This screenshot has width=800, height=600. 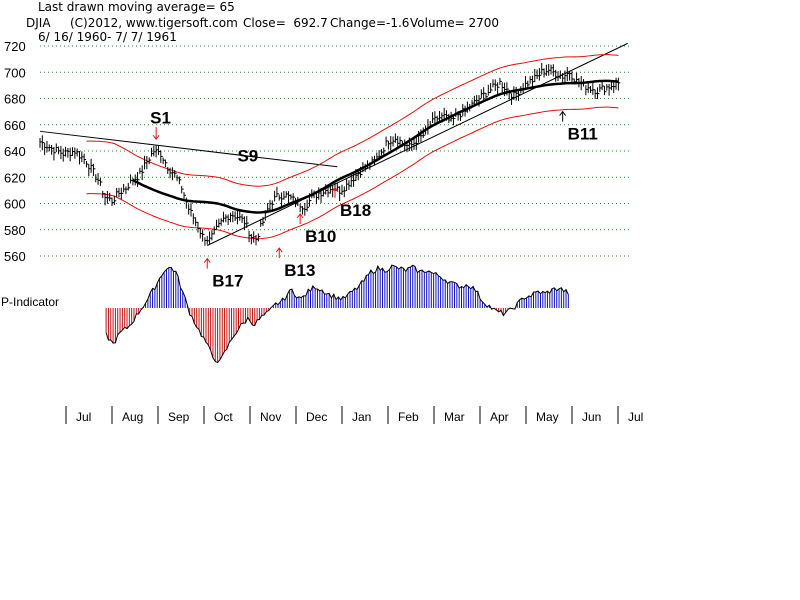 What do you see at coordinates (132, 417) in the screenshot?
I see `month-label: Aug` at bounding box center [132, 417].